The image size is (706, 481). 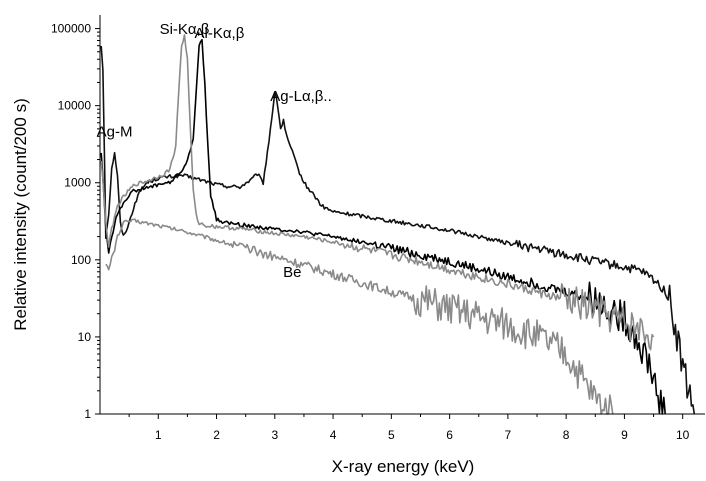 What do you see at coordinates (301, 96) in the screenshot?
I see `peak-annotation: Ag-Lα,β..` at bounding box center [301, 96].